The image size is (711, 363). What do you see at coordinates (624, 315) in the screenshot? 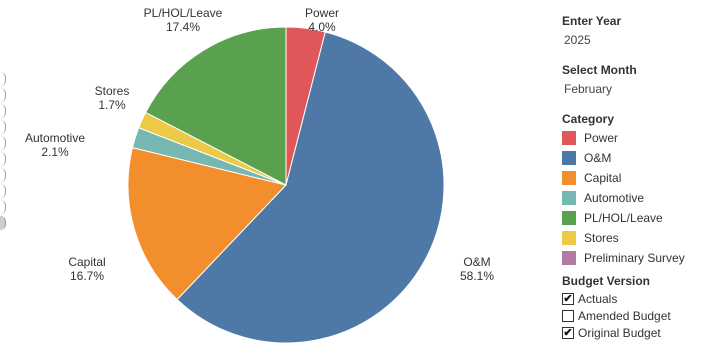
I see `budget-option-label: Amended Budget` at bounding box center [624, 315].